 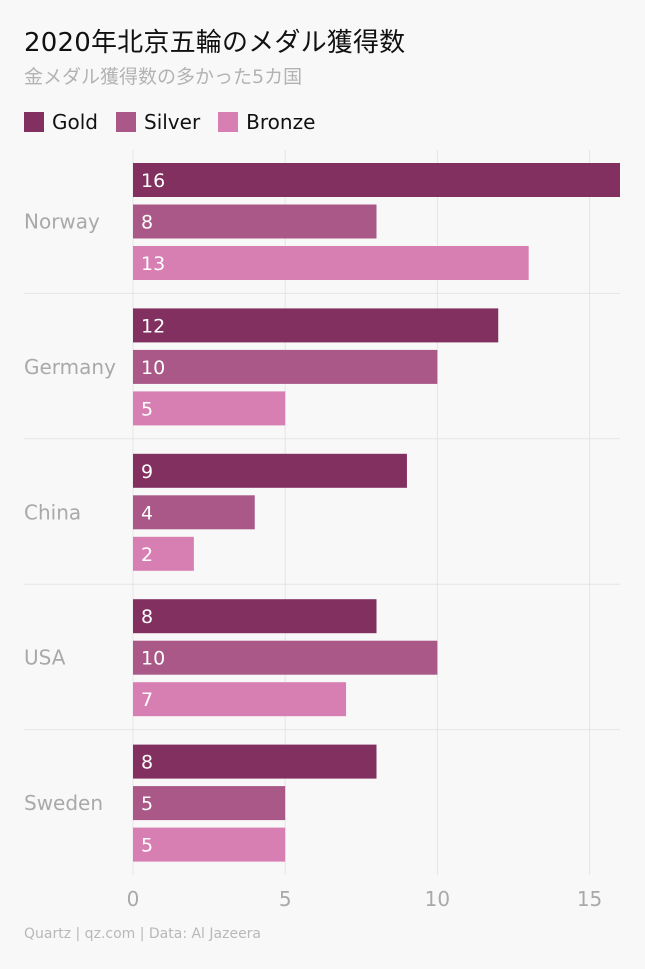 What do you see at coordinates (281, 122) in the screenshot?
I see `legend-label-bronze: Bronze` at bounding box center [281, 122].